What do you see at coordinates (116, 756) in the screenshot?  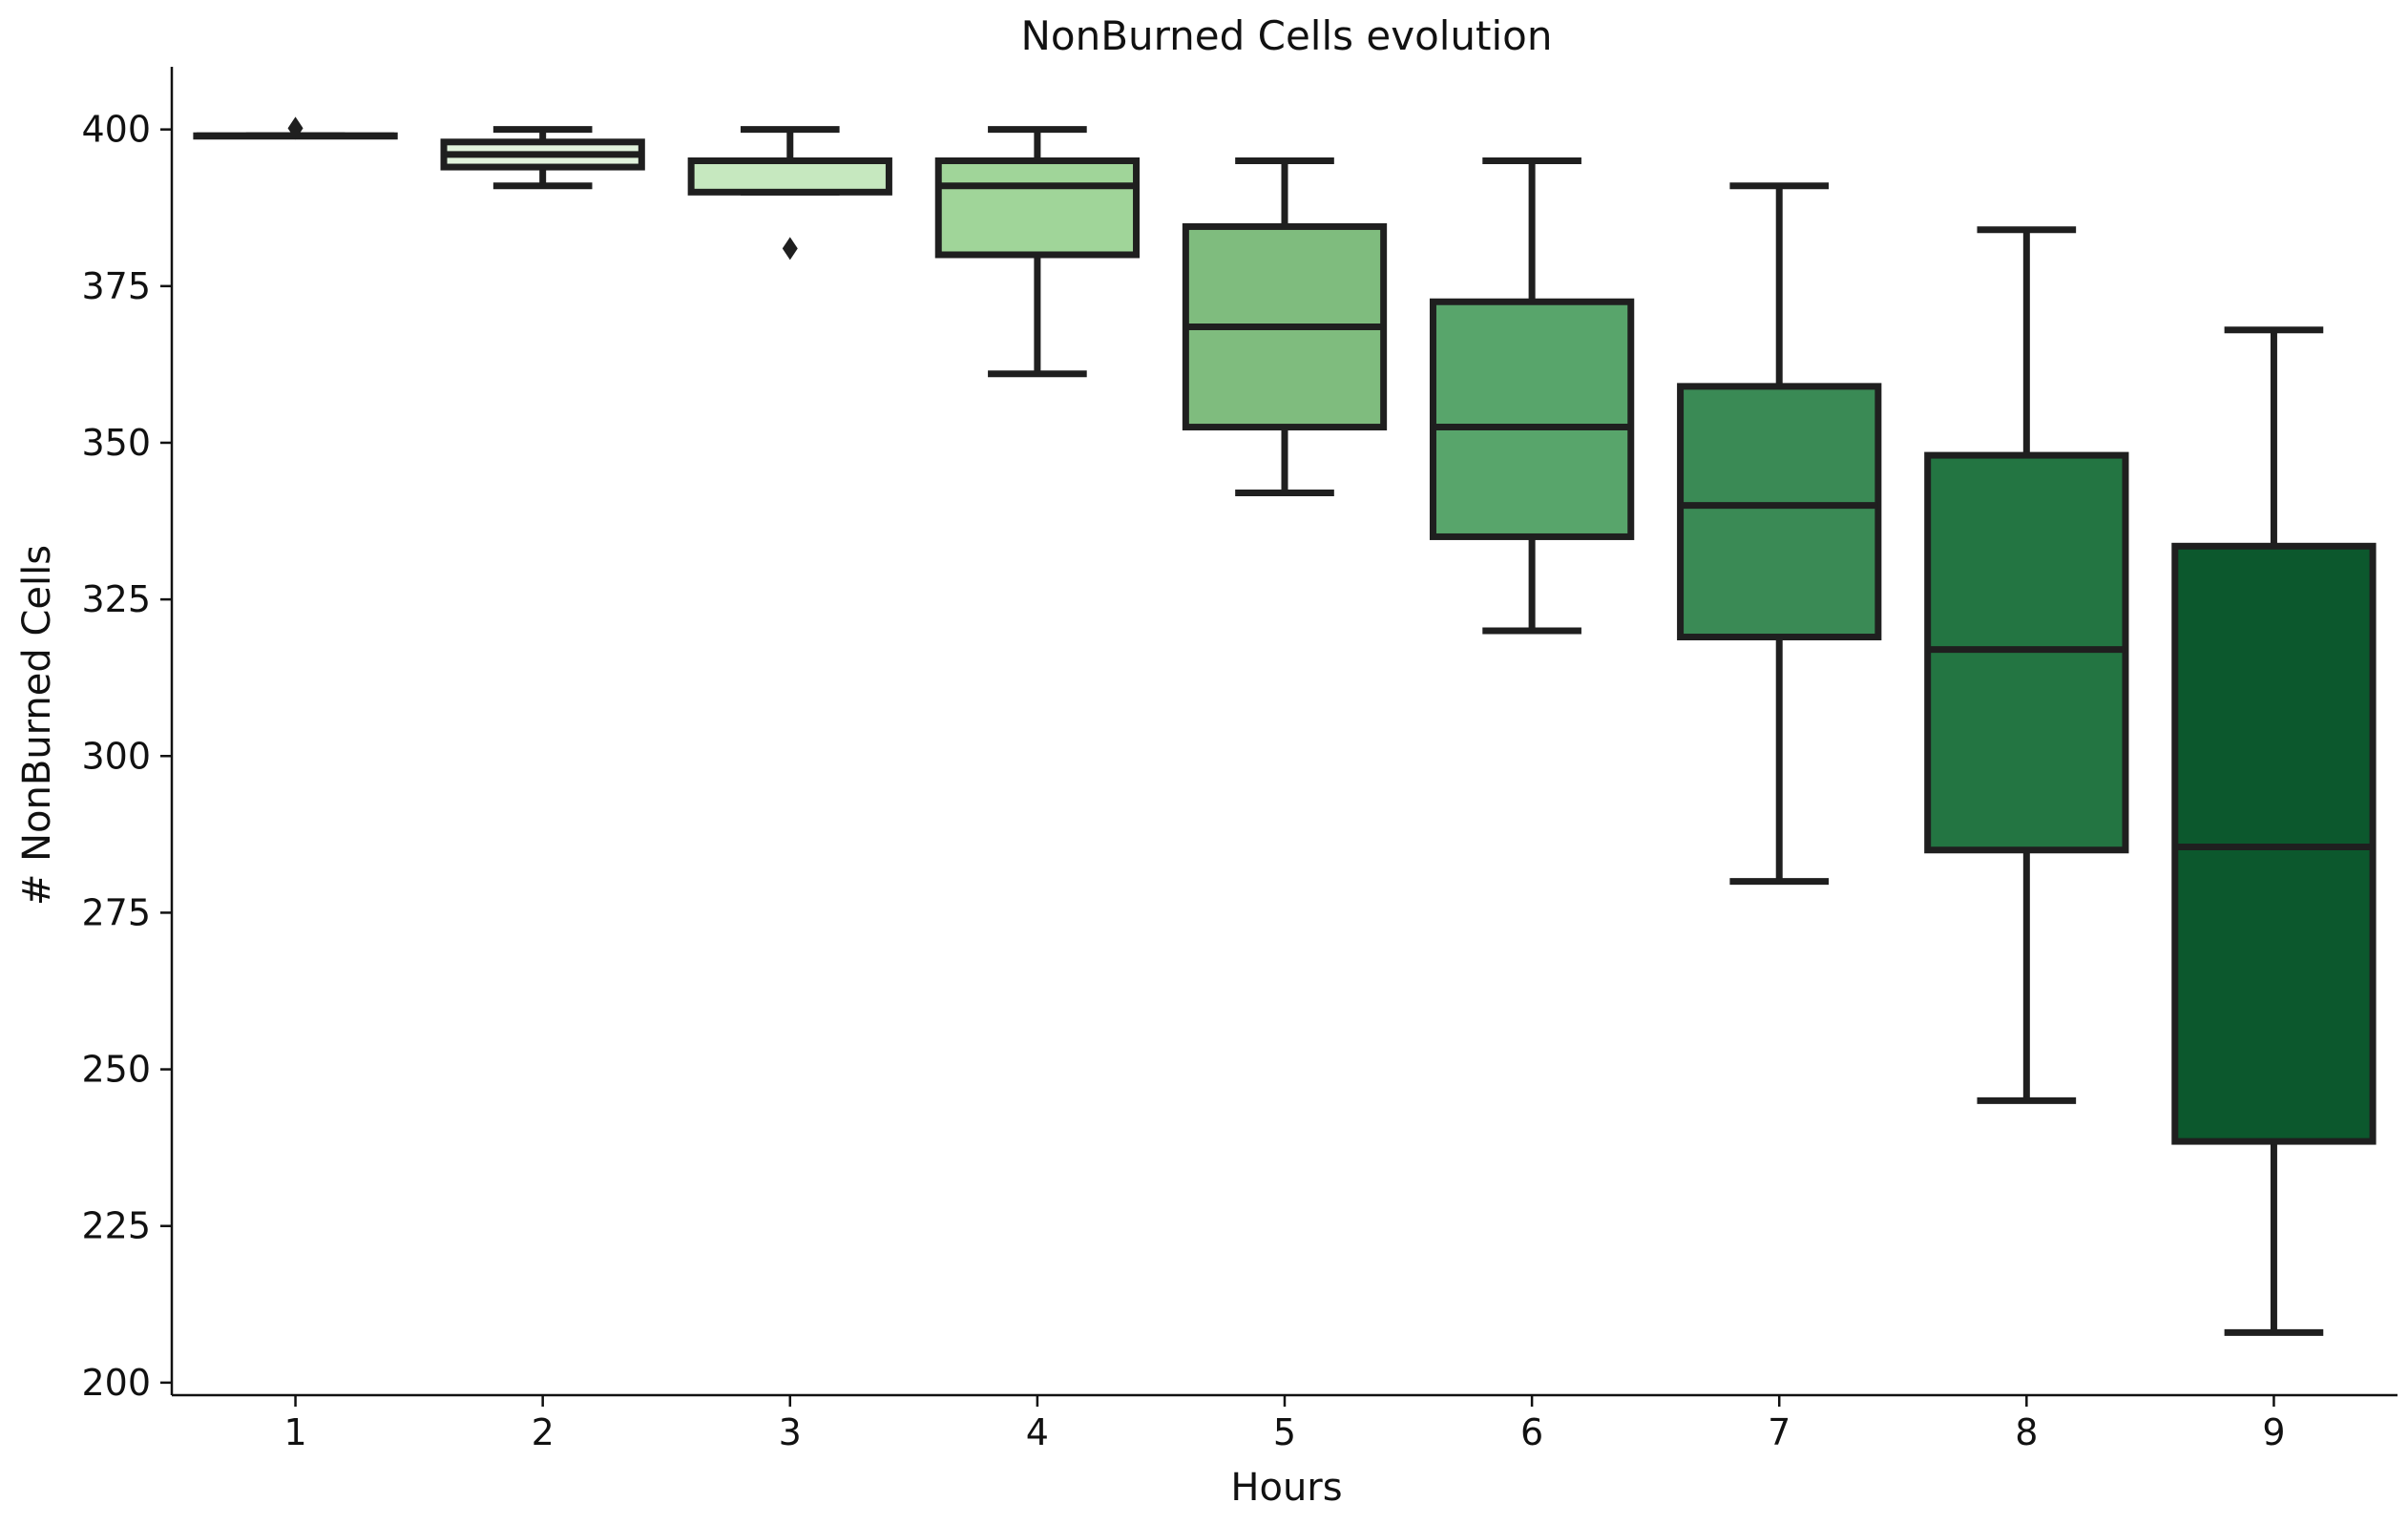 I see `y-tick-label-300: 300` at bounding box center [116, 756].